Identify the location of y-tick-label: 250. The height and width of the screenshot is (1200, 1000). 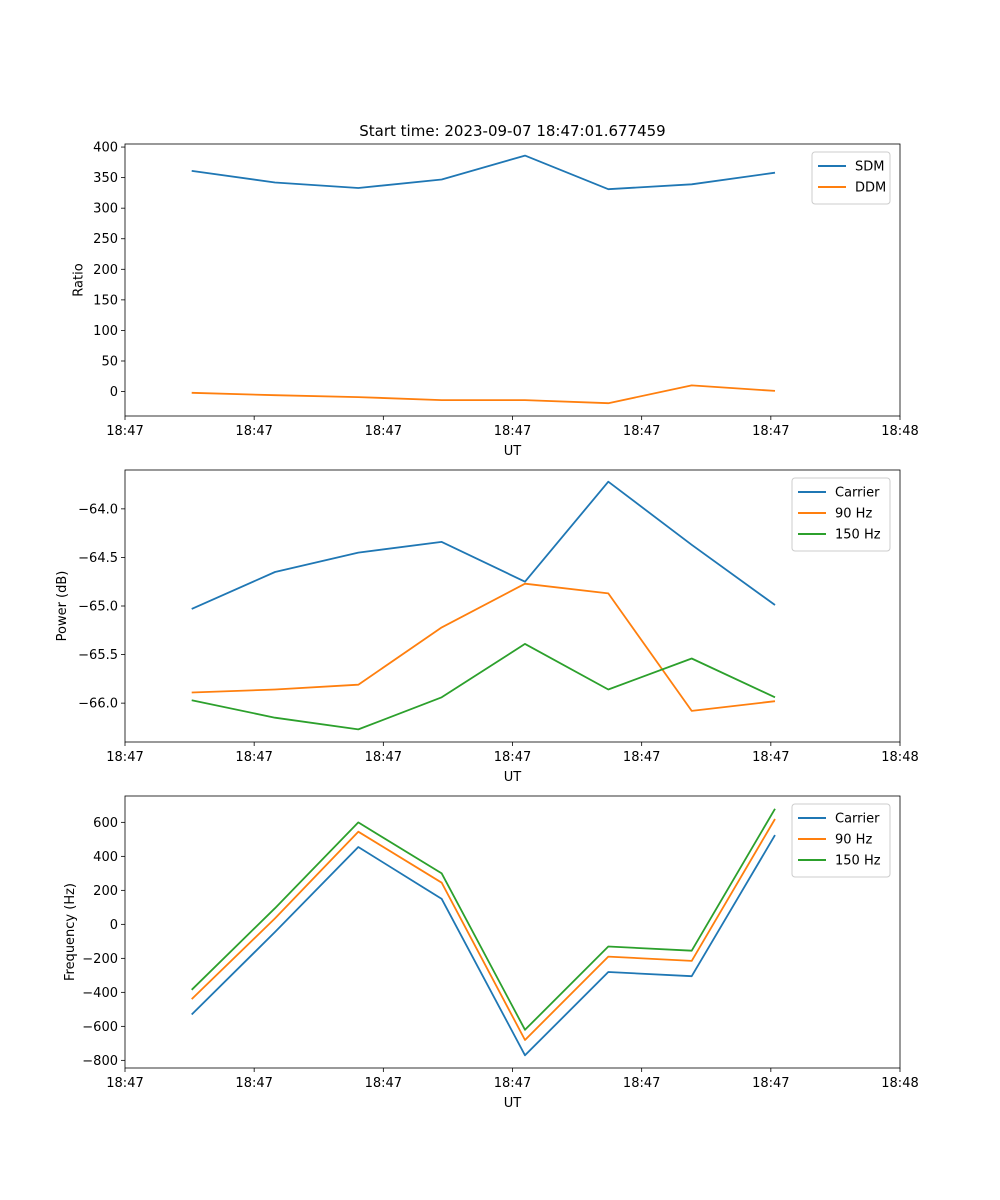
(105, 239).